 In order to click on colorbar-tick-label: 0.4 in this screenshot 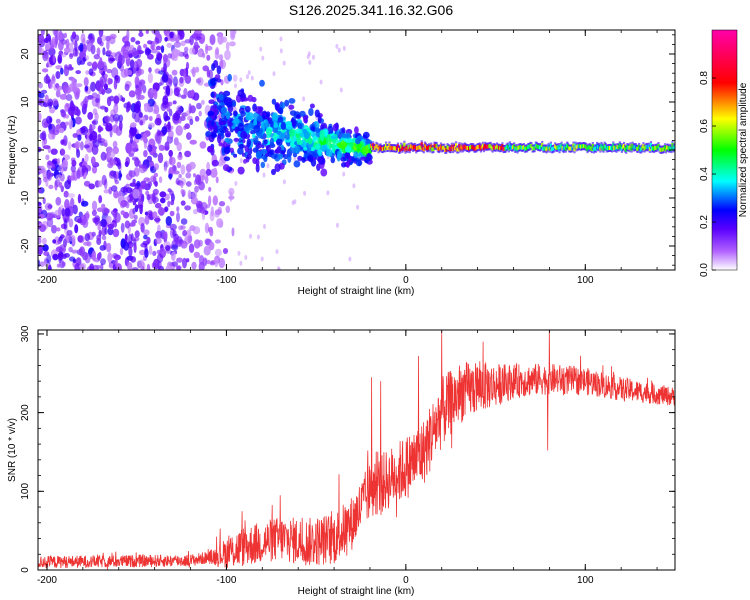, I will do `click(704, 174)`.